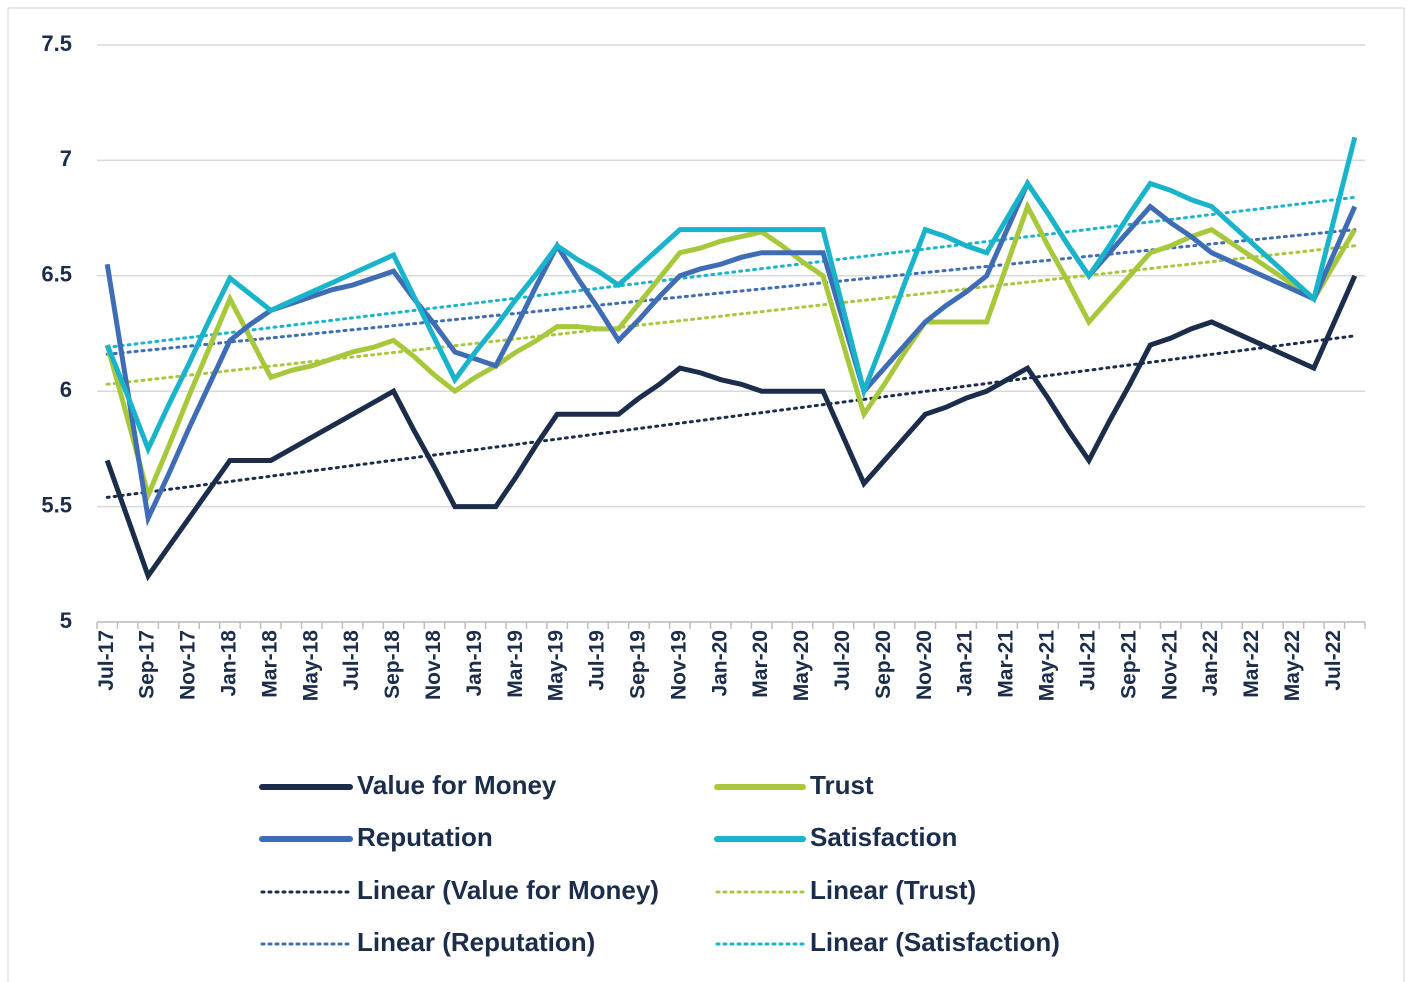 This screenshot has width=1407, height=982. I want to click on x-tick-label: Nov-20, so click(924, 665).